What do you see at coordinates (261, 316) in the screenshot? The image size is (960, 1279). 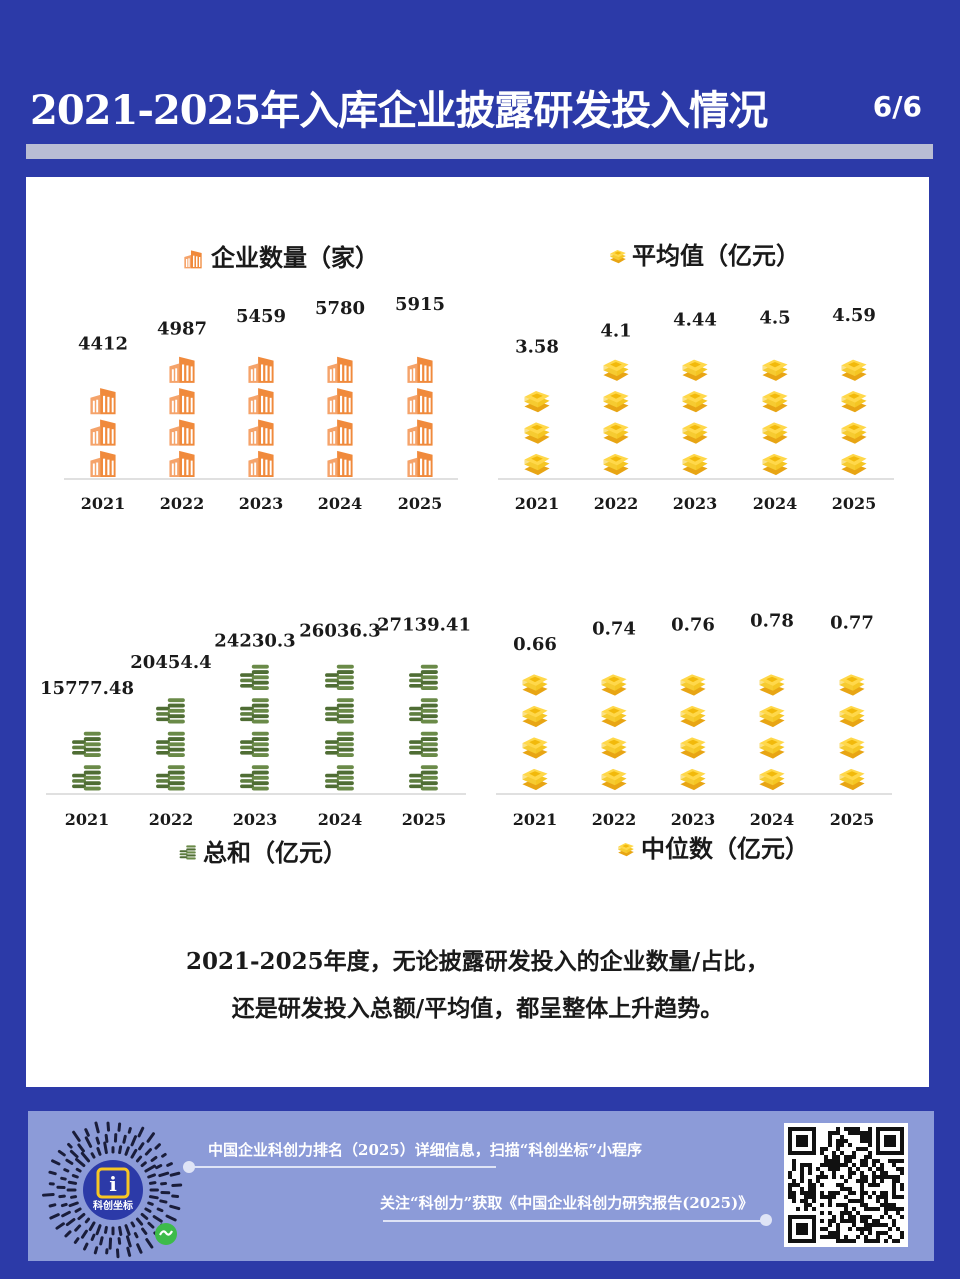 I see `value-label: 5459` at bounding box center [261, 316].